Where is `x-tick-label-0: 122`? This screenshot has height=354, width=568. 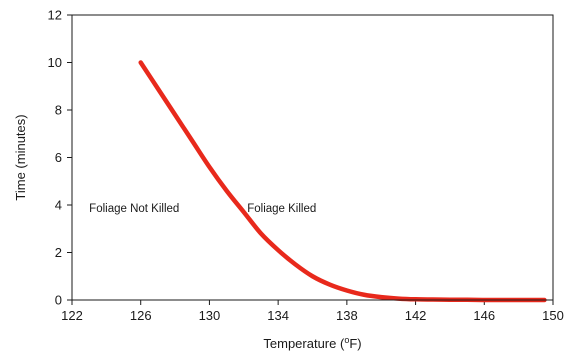 x-tick-label-0: 122 is located at coordinates (72, 315).